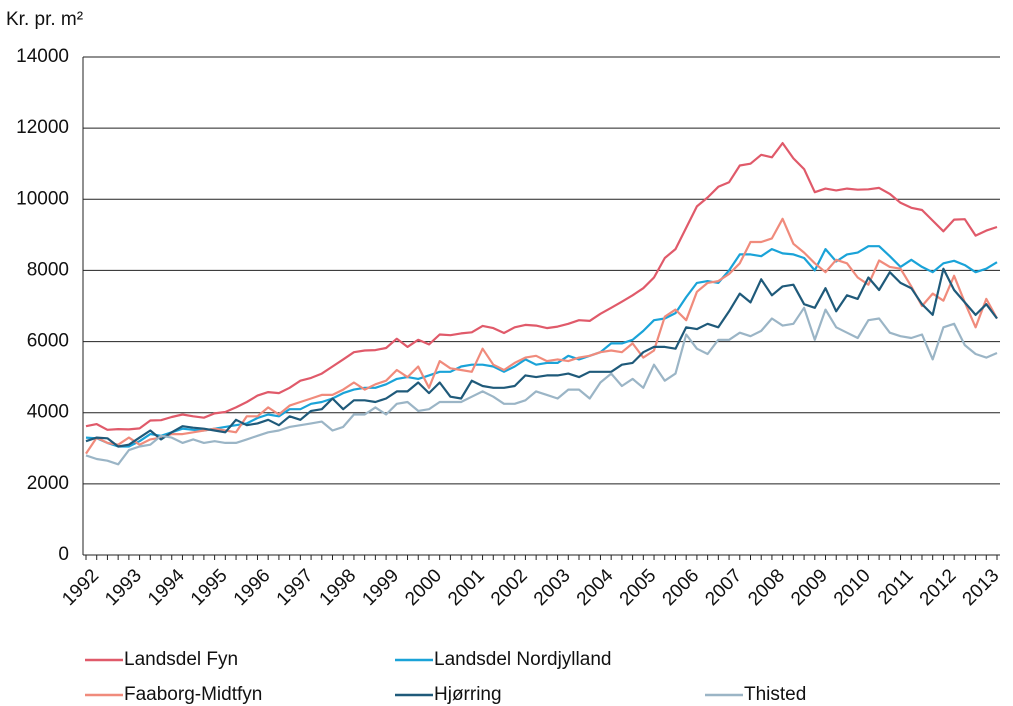 This screenshot has height=706, width=1013. I want to click on x-tick-label: 1994, so click(166, 587).